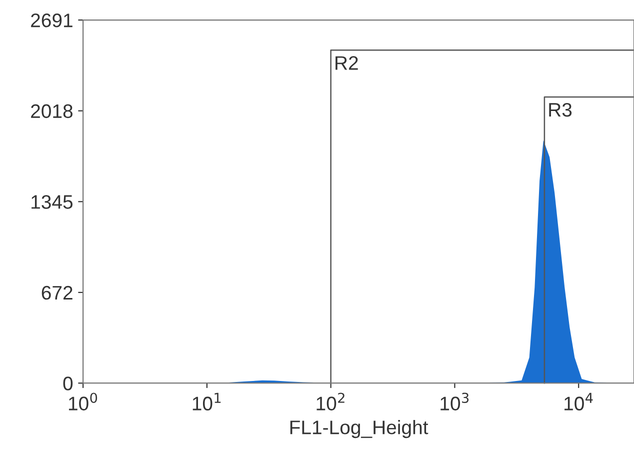 The height and width of the screenshot is (455, 634). Describe the element at coordinates (206, 401) in the screenshot. I see `x-tick-label: 10$^{1}$` at that location.